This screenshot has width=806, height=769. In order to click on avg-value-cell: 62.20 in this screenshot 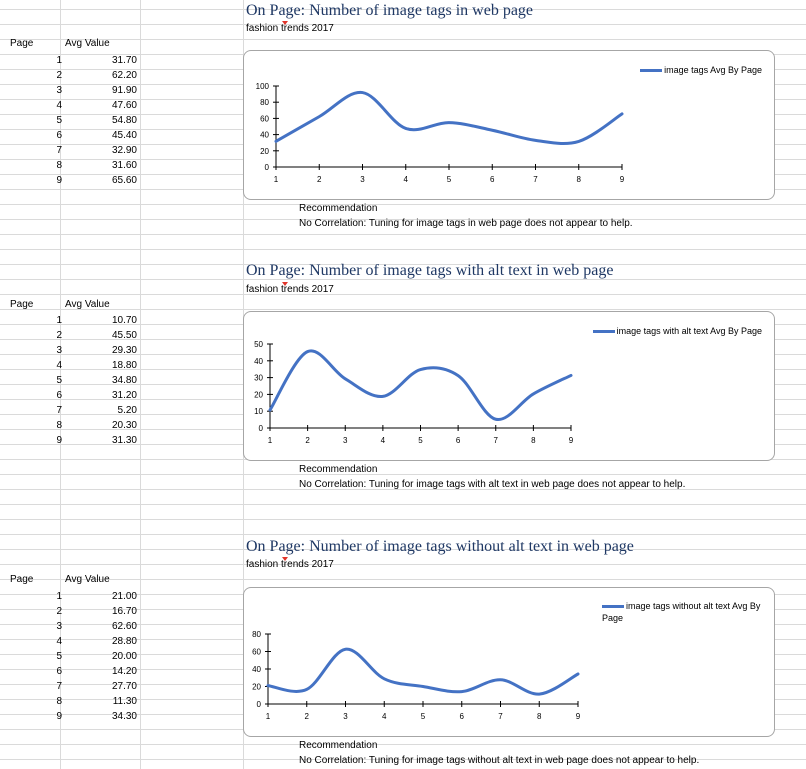, I will do `click(124, 75)`.